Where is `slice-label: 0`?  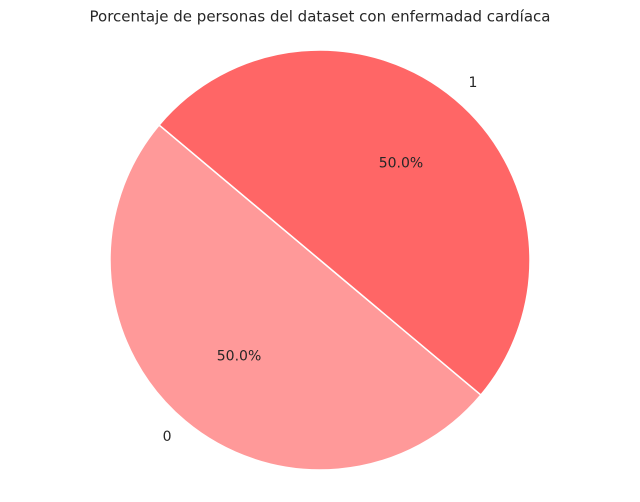 slice-label: 0 is located at coordinates (167, 437).